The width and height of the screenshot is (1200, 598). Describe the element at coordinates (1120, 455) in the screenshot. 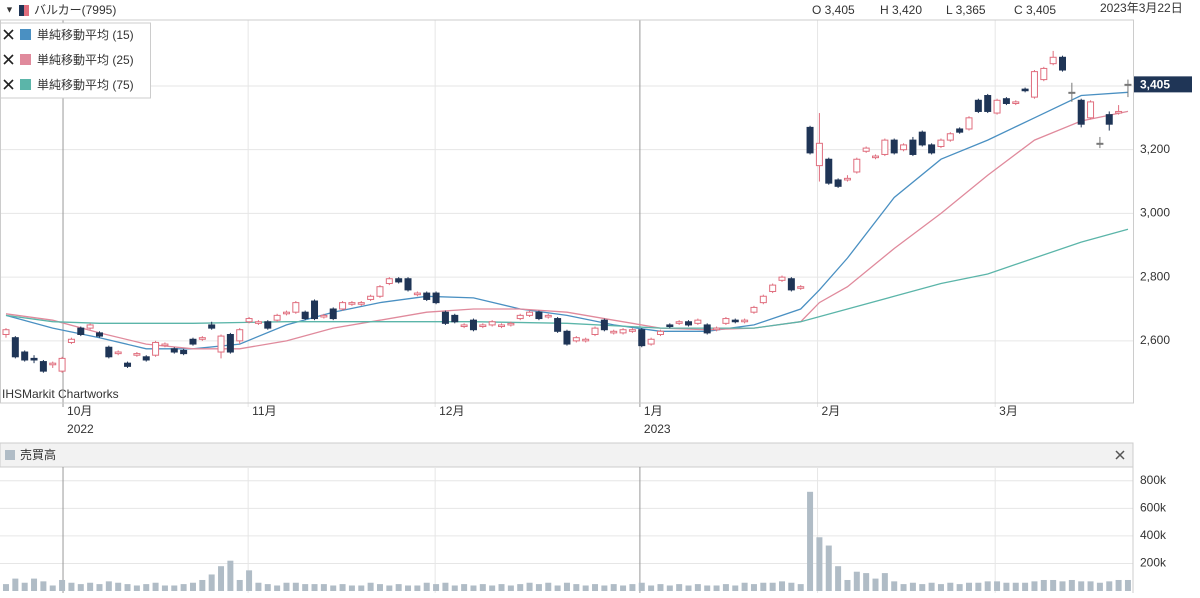

I see `close-button` at that location.